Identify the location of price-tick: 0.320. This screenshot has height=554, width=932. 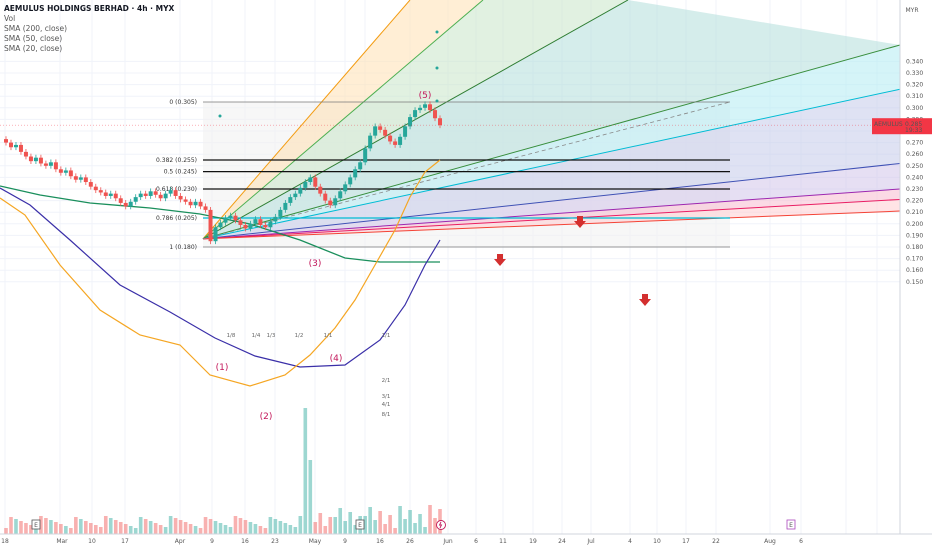
(914, 85).